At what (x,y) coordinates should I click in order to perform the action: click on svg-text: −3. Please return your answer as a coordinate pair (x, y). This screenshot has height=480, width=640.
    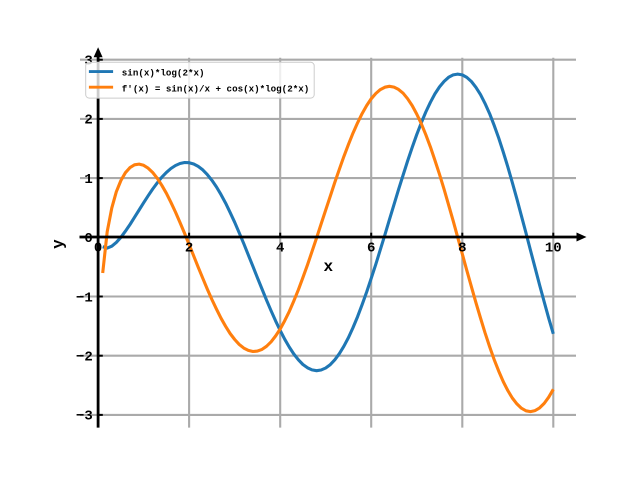
    Looking at the image, I should click on (84, 417).